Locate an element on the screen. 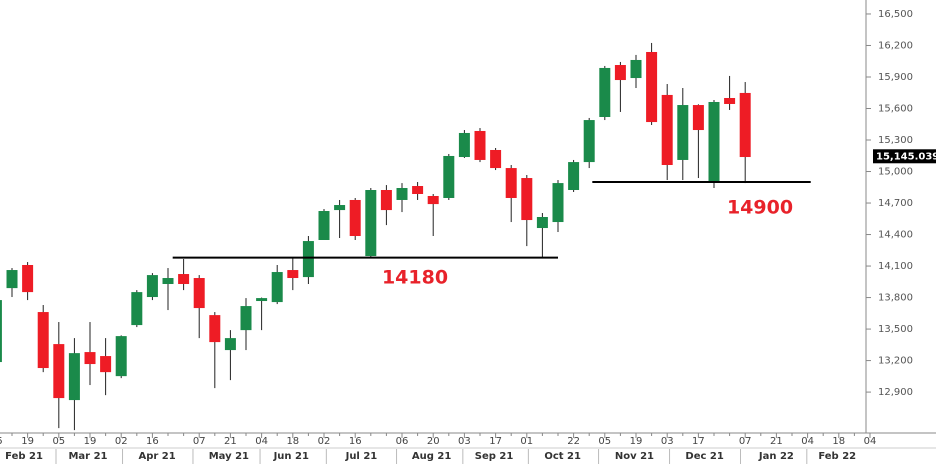 This screenshot has width=936, height=464. last-price-label: 15,145.039 is located at coordinates (906, 156).